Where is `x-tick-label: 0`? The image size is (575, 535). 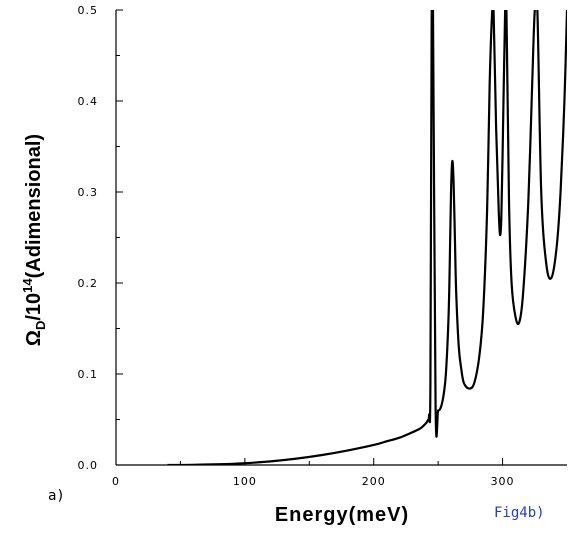 x-tick-label: 0 is located at coordinates (116, 481).